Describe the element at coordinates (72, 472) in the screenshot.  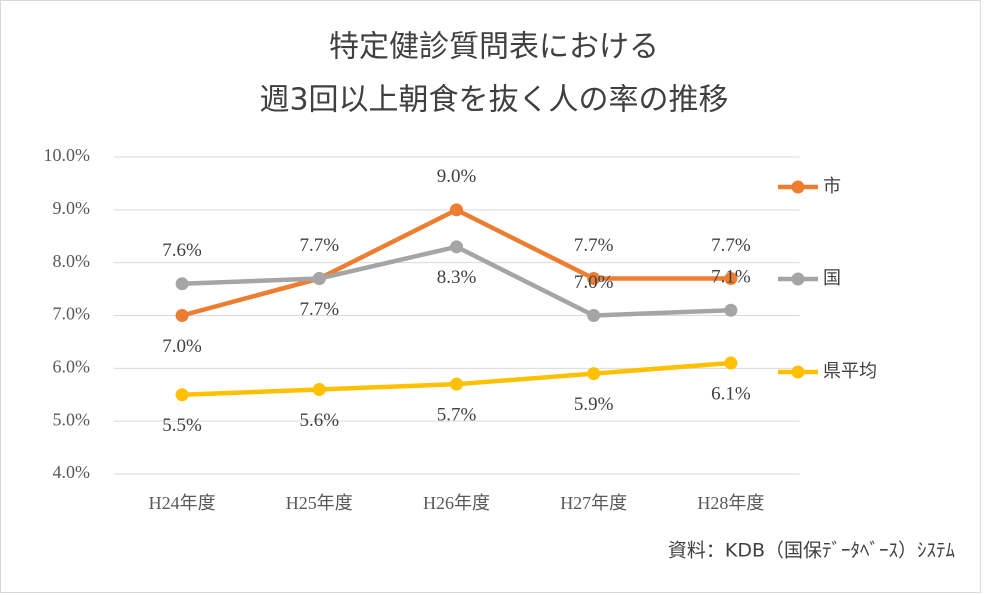
I see `y-tick-label: 4.0%` at that location.